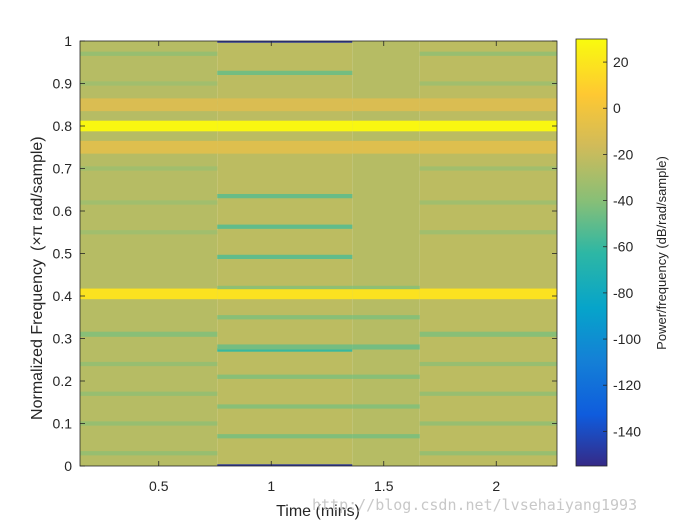  What do you see at coordinates (617, 108) in the screenshot?
I see `colorbar-tick-label: 0` at bounding box center [617, 108].